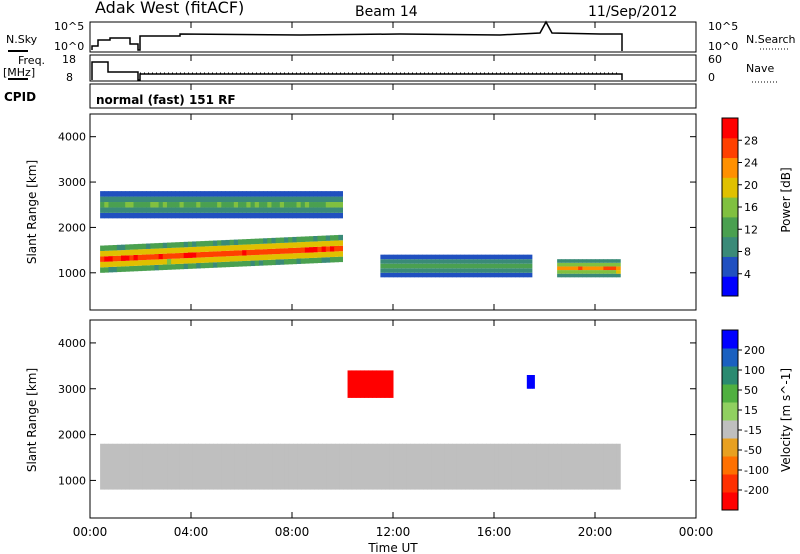  I want to click on velocity-colorbar-label: Velocity [m s^-1], so click(786, 420).